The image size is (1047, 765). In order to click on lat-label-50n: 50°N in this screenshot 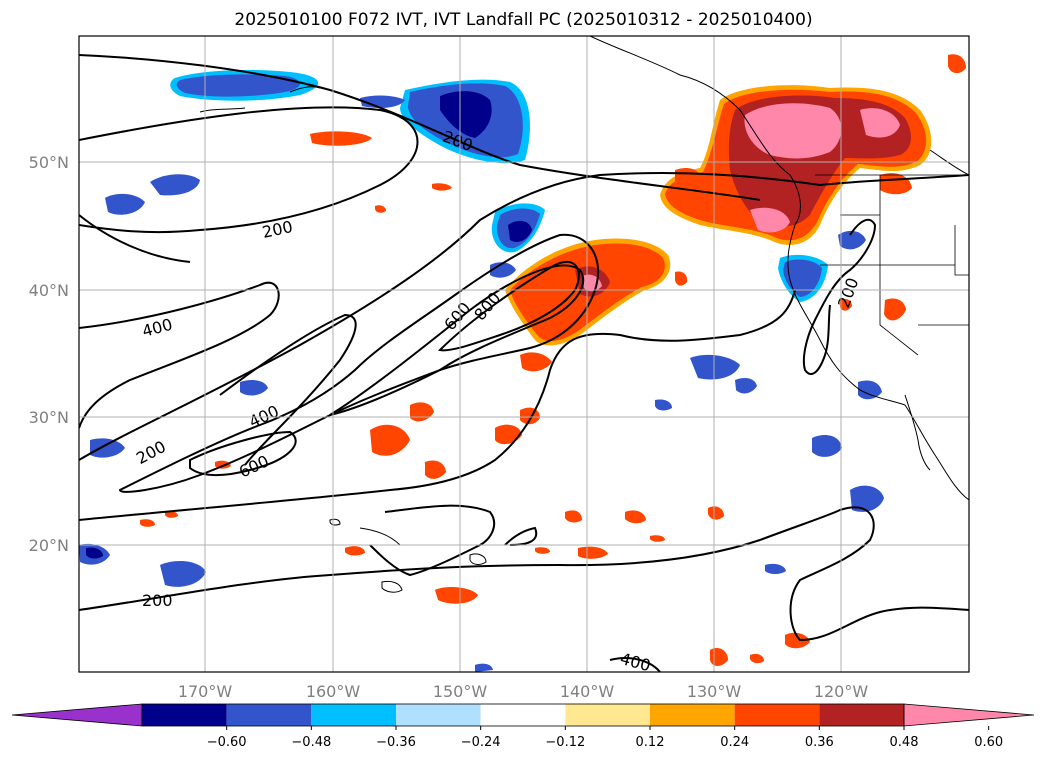, I will do `click(49, 162)`.